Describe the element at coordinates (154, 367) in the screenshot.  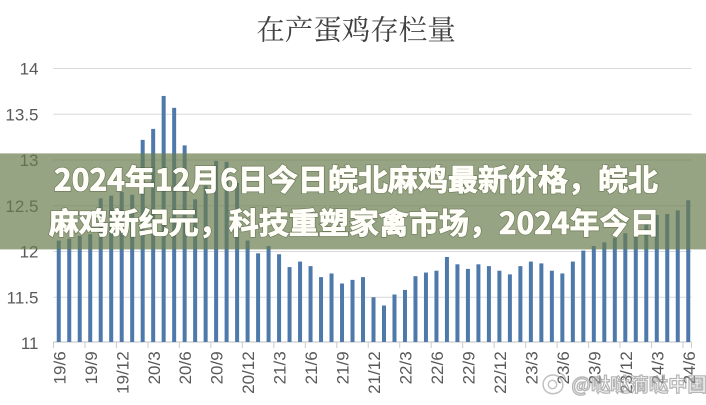
I see `svg-text: 20/3` at that location.